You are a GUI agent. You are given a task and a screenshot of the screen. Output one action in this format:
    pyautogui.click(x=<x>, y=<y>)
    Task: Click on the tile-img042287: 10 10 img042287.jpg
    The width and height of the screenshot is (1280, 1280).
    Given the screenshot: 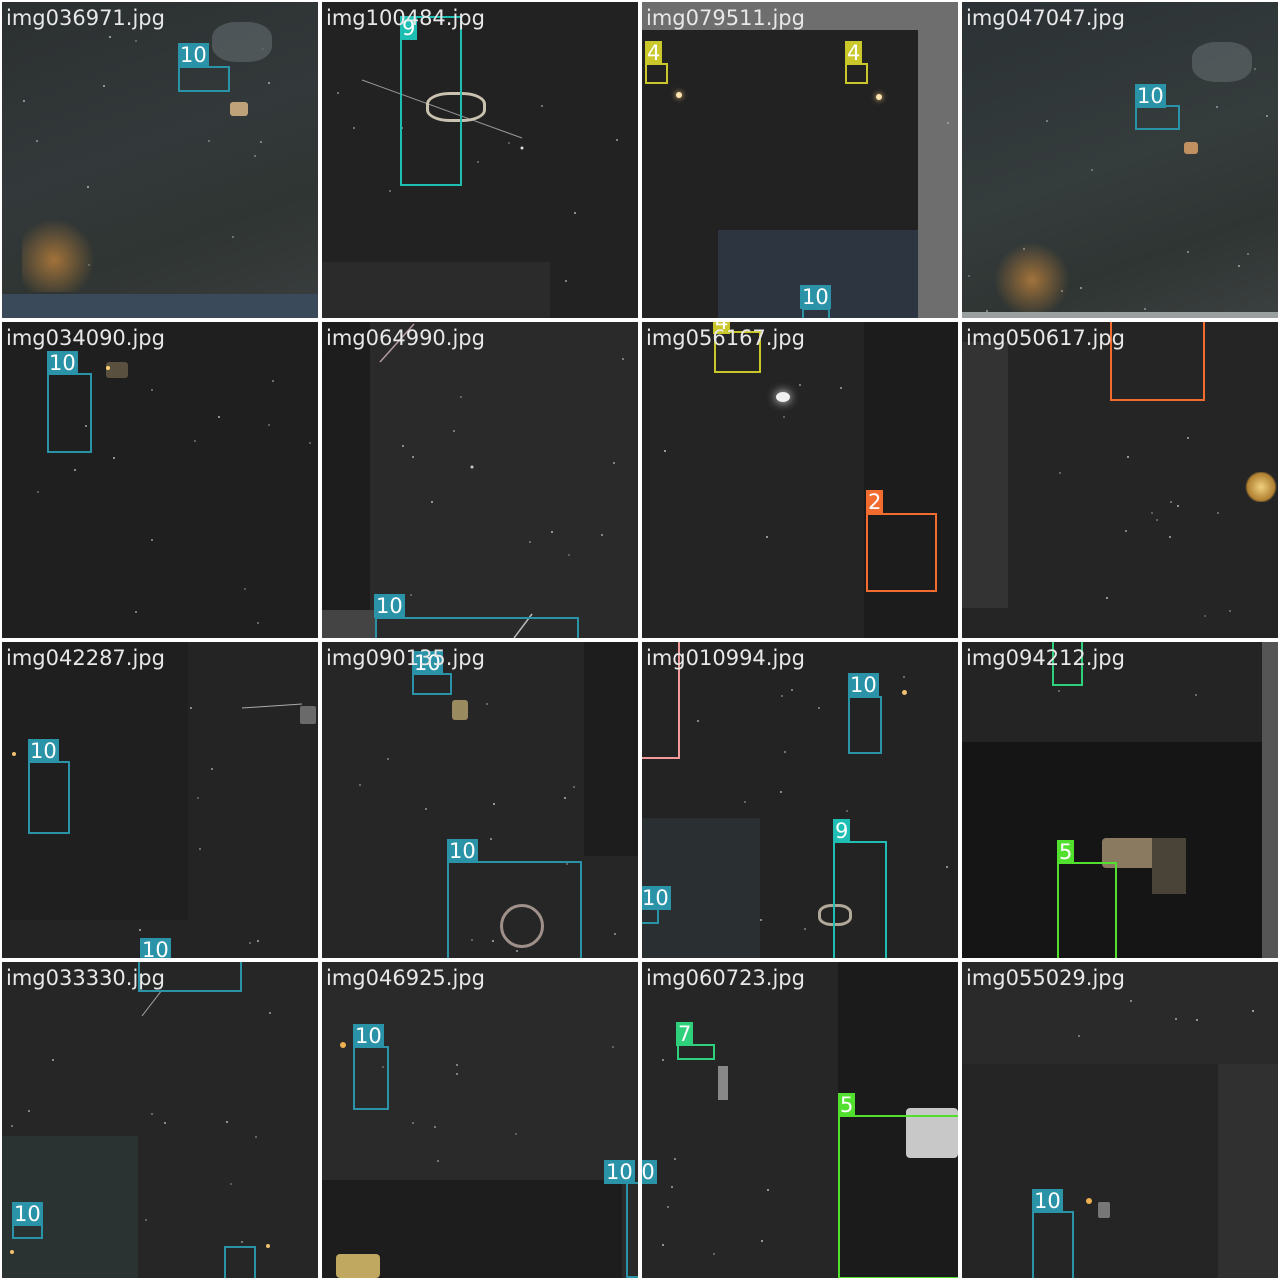 What is the action you would take?
    pyautogui.click(x=160, y=800)
    